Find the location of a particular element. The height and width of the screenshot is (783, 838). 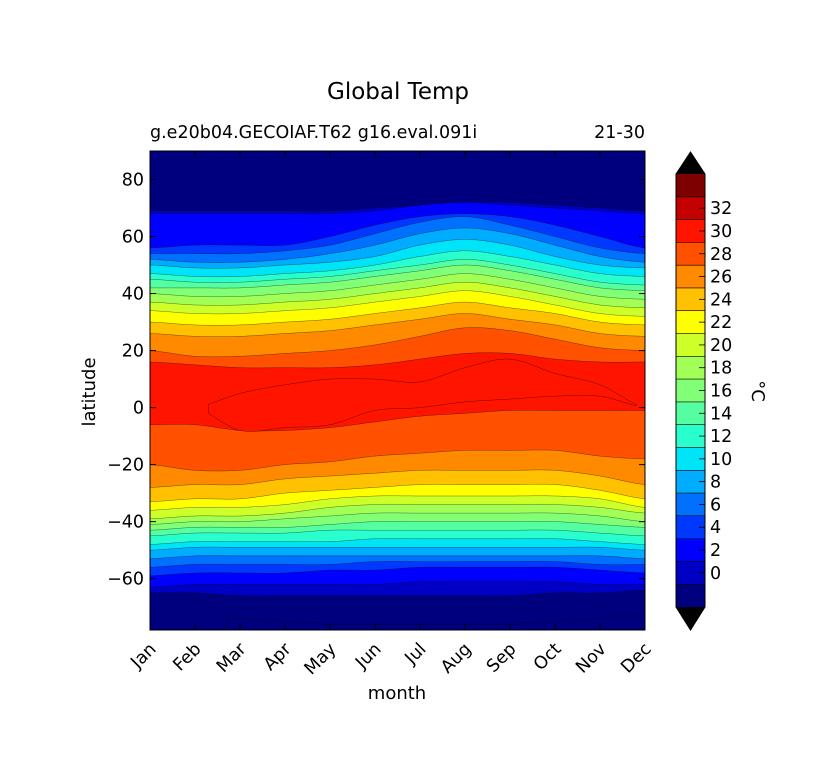

chart-subtitle-right: 21-30 is located at coordinates (619, 133).